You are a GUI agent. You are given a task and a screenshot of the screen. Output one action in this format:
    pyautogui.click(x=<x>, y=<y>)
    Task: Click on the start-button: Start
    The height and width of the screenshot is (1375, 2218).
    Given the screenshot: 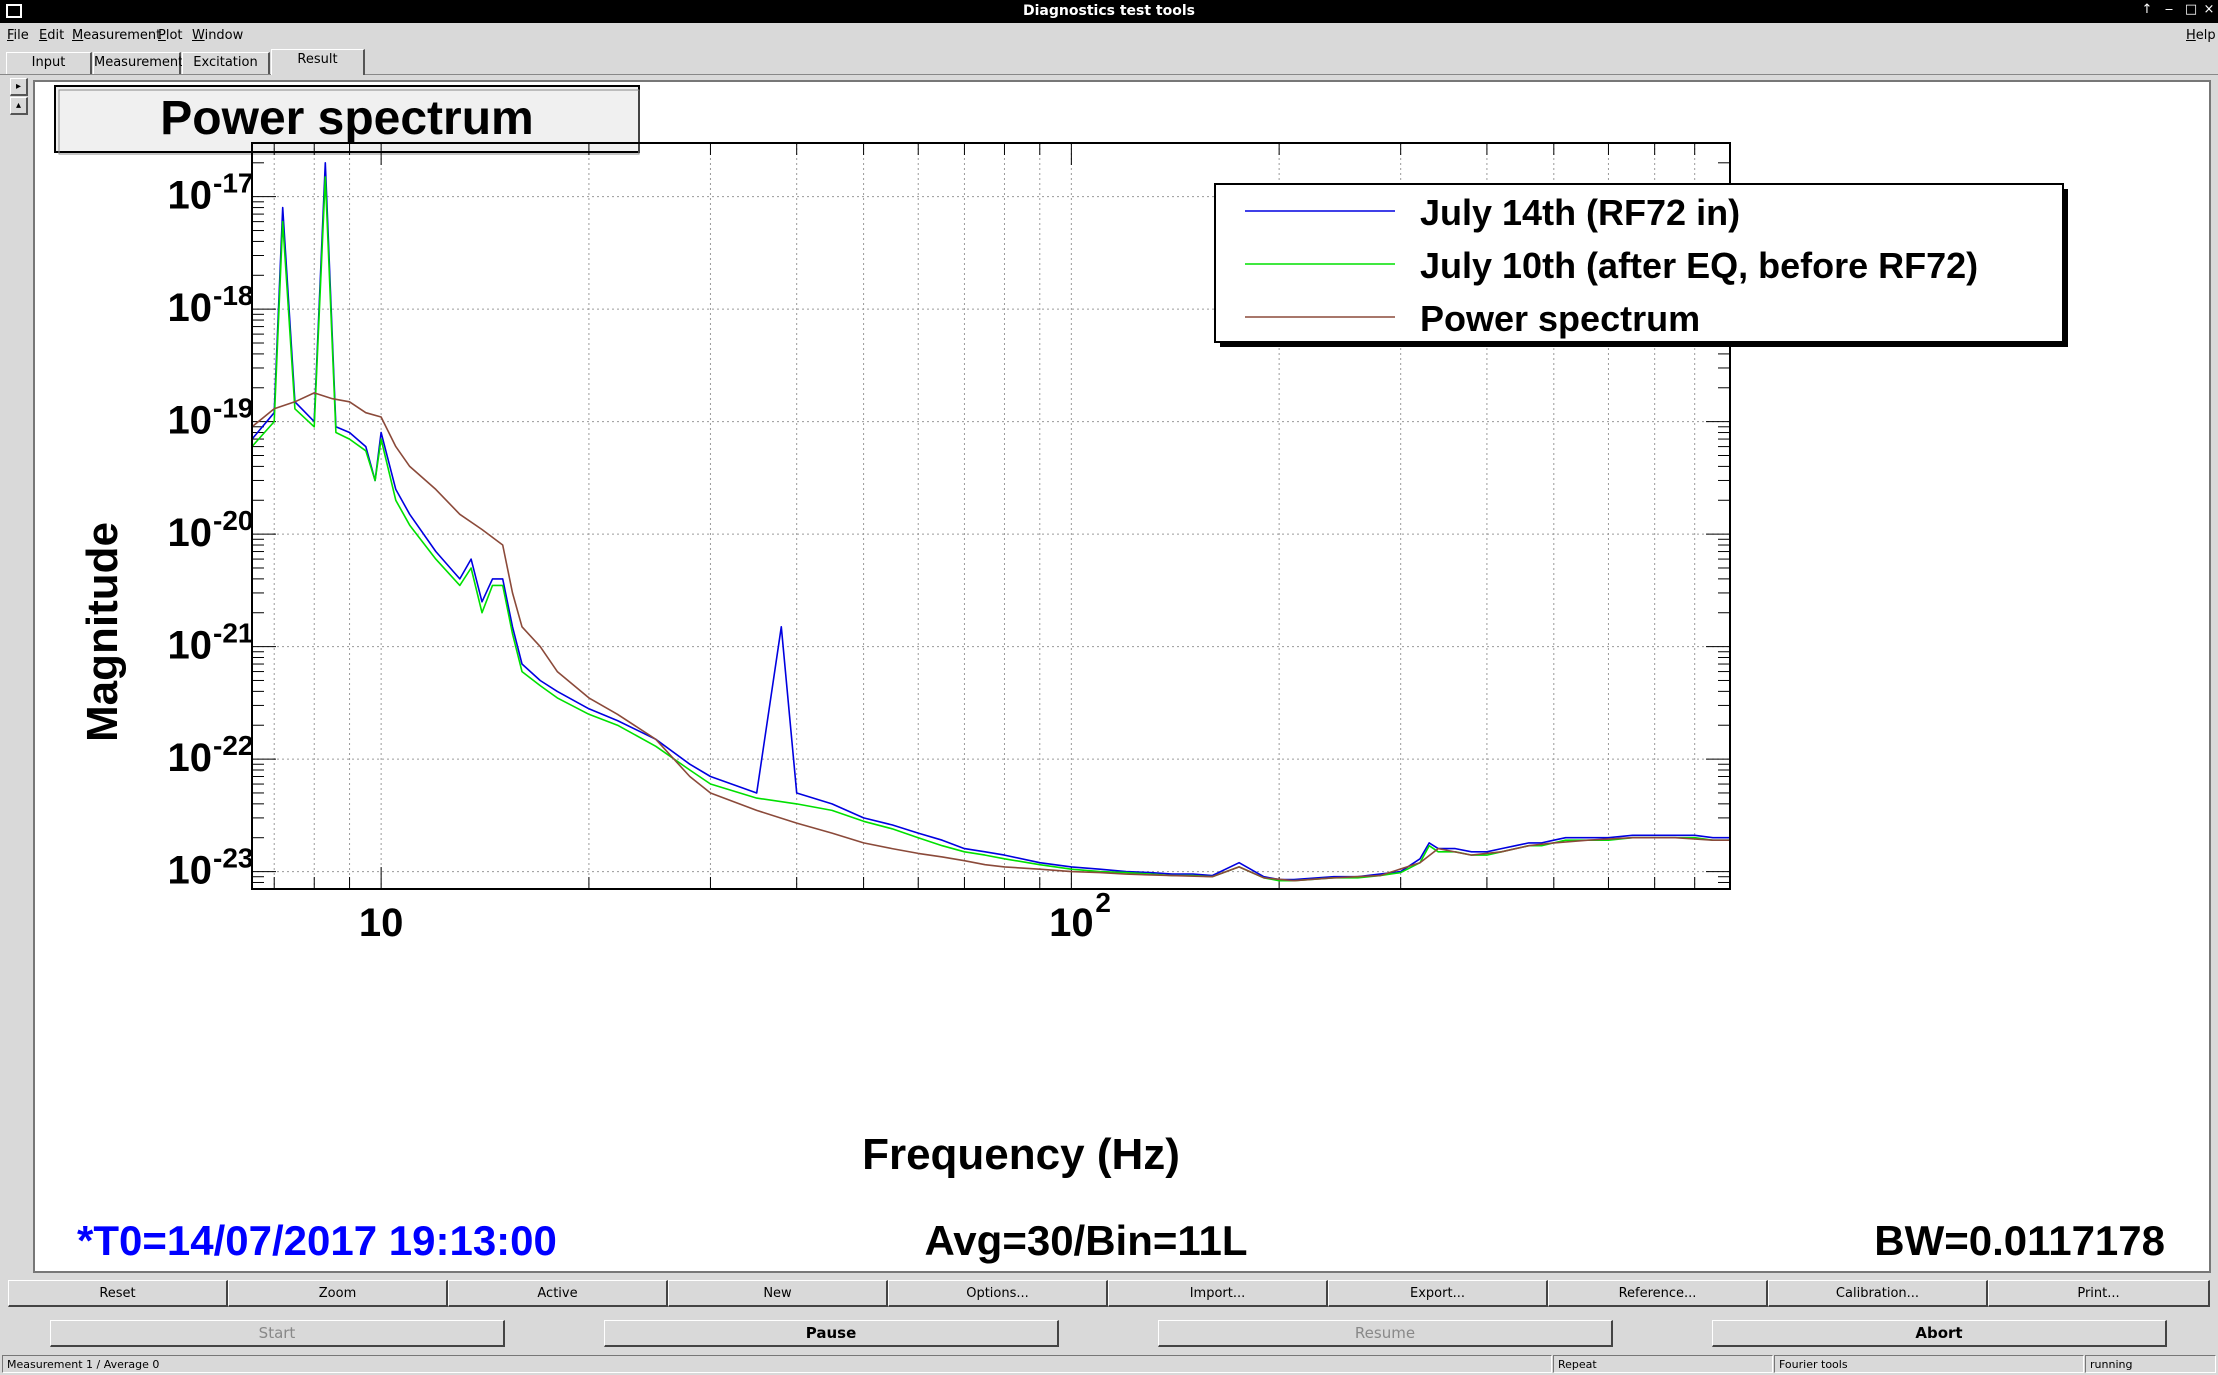 What is the action you would take?
    pyautogui.click(x=277, y=1333)
    